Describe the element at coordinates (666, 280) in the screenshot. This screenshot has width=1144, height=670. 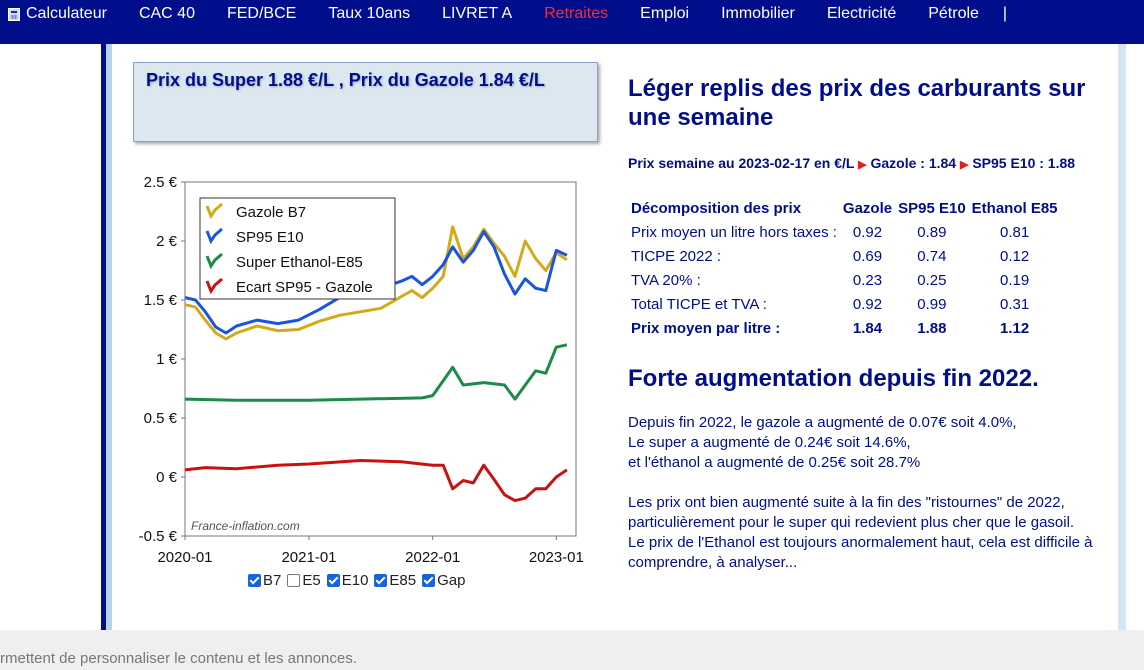
I see `row-label: TVA 20% :` at that location.